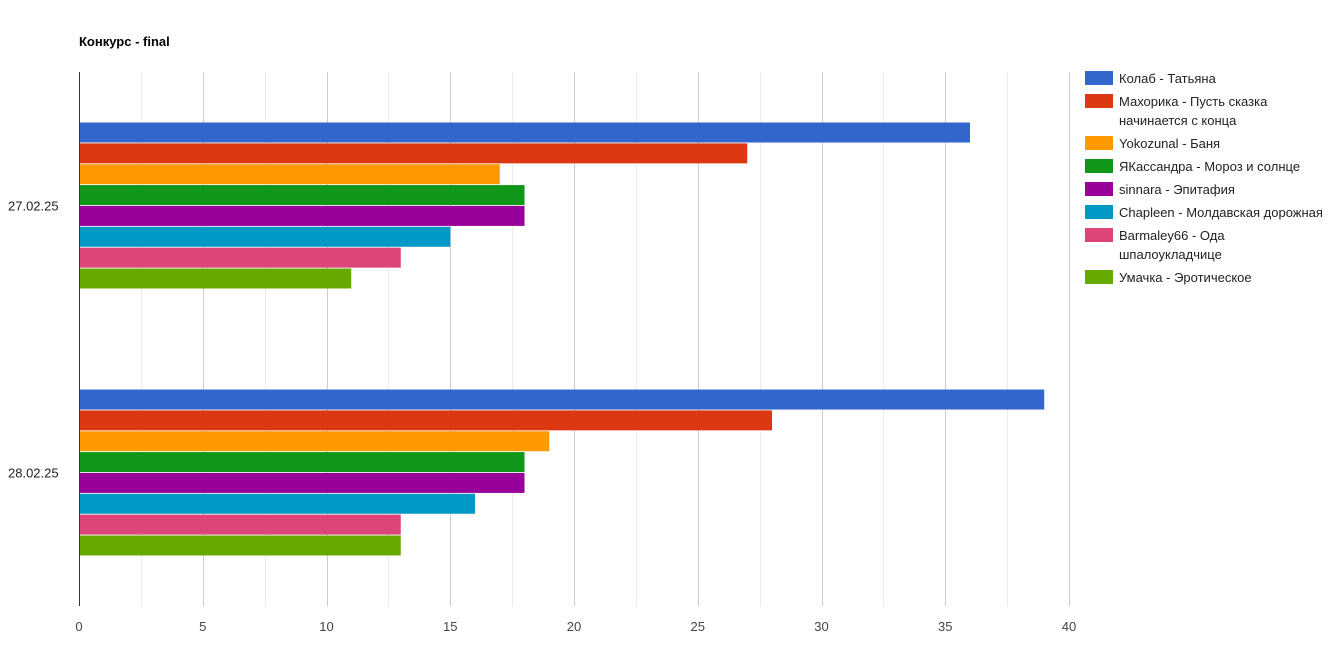  What do you see at coordinates (33, 473) in the screenshot?
I see `y-category-label: 28.02.25` at bounding box center [33, 473].